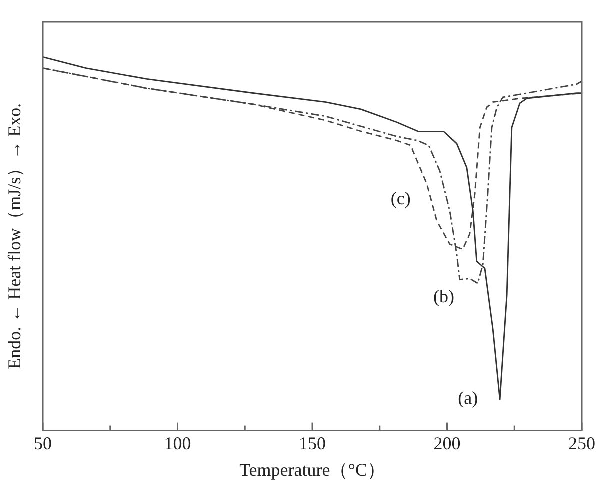  What do you see at coordinates (178, 443) in the screenshot?
I see `x-tick-label: 100` at bounding box center [178, 443].